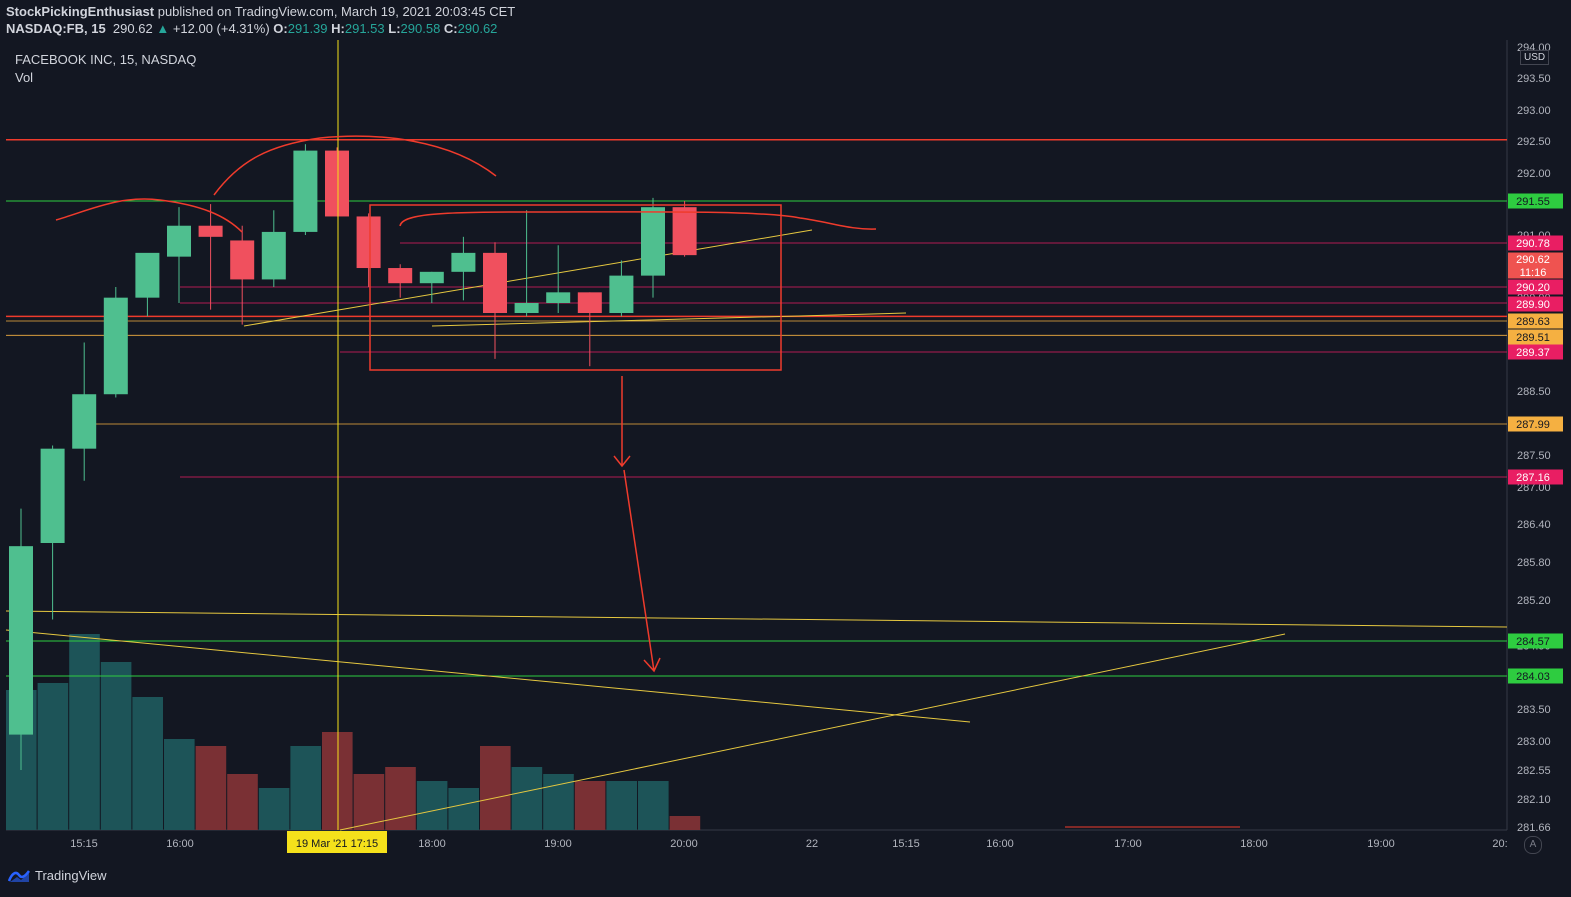 The height and width of the screenshot is (897, 1571). I want to click on low-value: 290.58, so click(420, 28).